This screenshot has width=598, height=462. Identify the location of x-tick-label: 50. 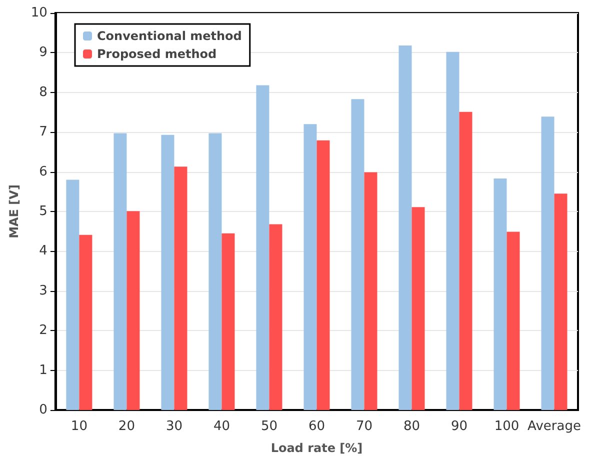
(269, 426).